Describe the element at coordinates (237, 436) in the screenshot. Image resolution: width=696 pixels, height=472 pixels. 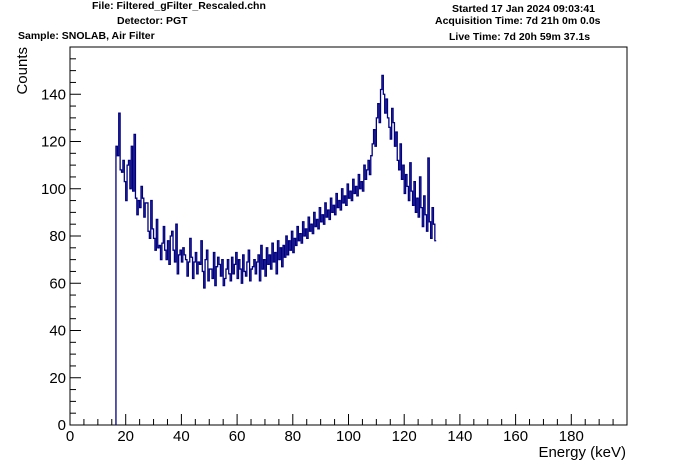
I see `x-tick-label: 60` at that location.